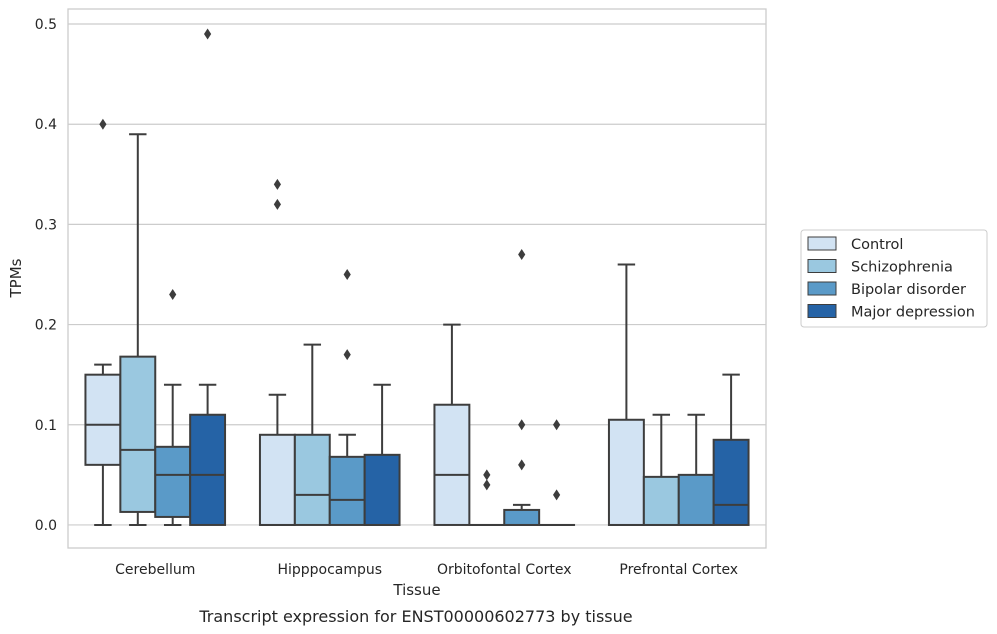  What do you see at coordinates (46, 275) in the screenshot?
I see `y-axis-ticks: 0.0 0.1 0.2 0.3 0.4 0.5` at bounding box center [46, 275].